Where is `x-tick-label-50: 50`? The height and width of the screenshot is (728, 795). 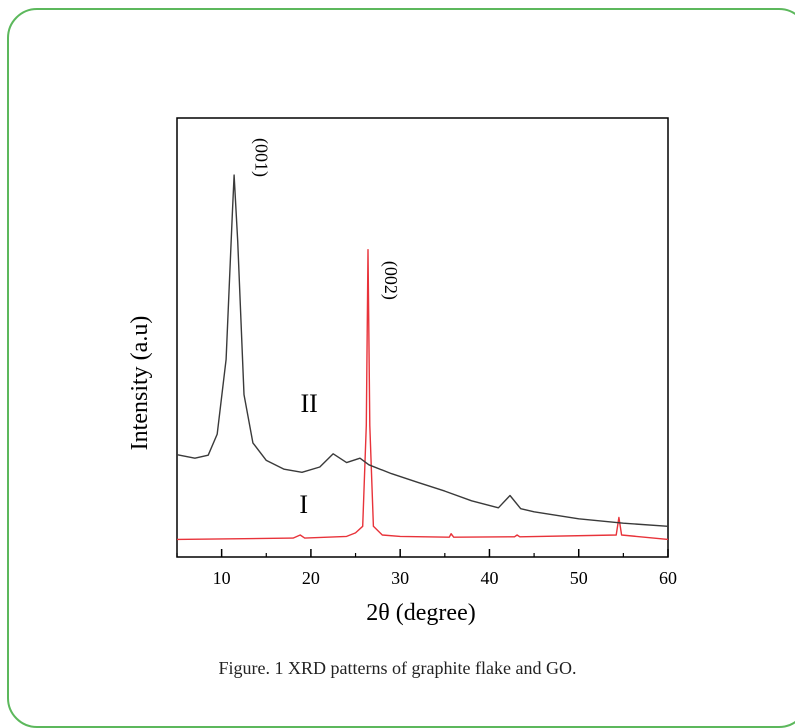
x-tick-label-50: 50 is located at coordinates (579, 578).